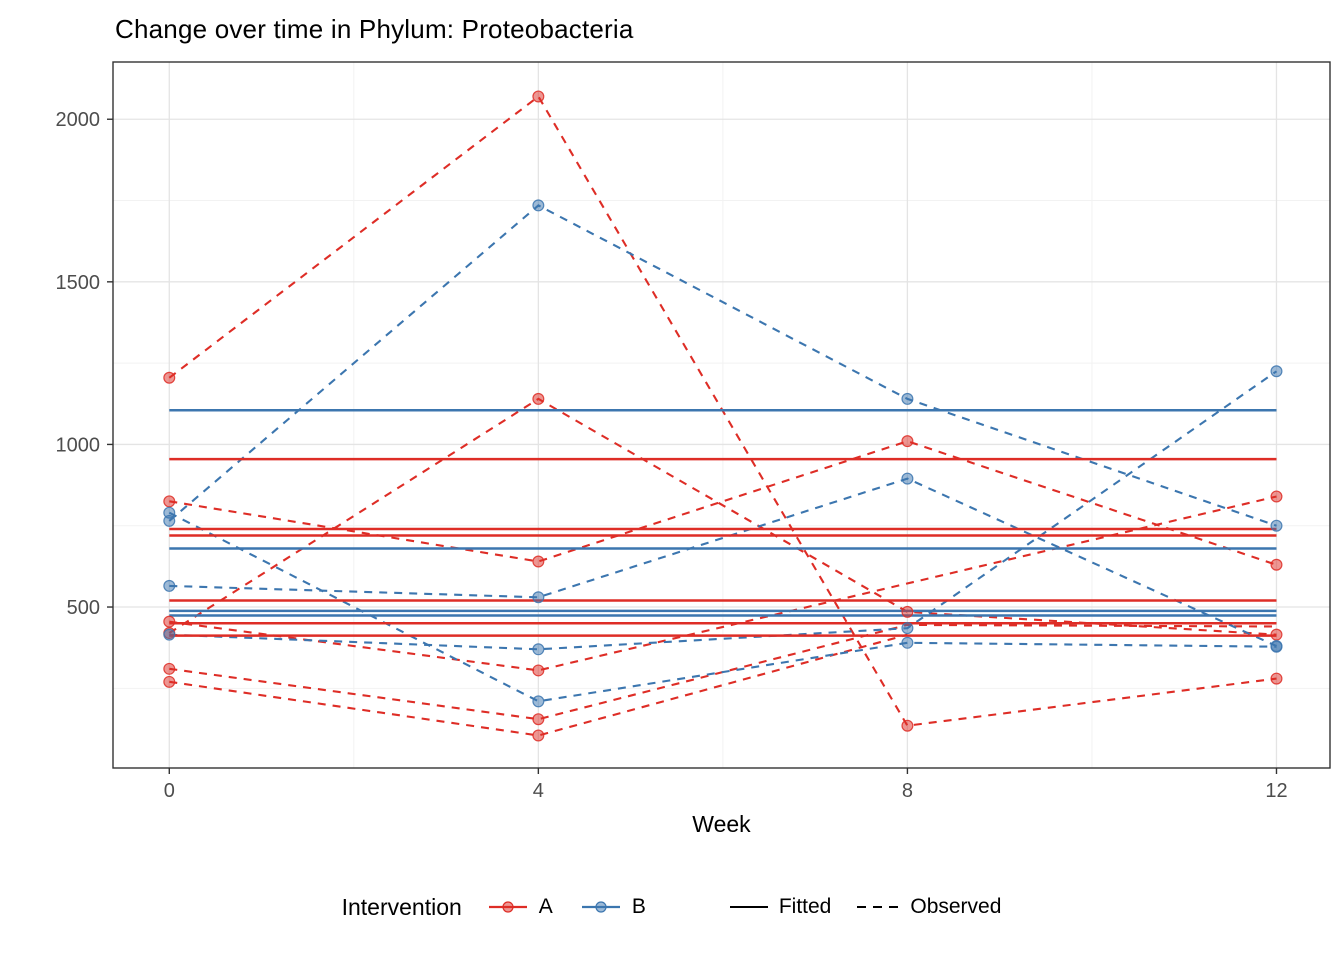 The height and width of the screenshot is (960, 1344). What do you see at coordinates (538, 701) in the screenshot?
I see `data-point-B4-w4` at bounding box center [538, 701].